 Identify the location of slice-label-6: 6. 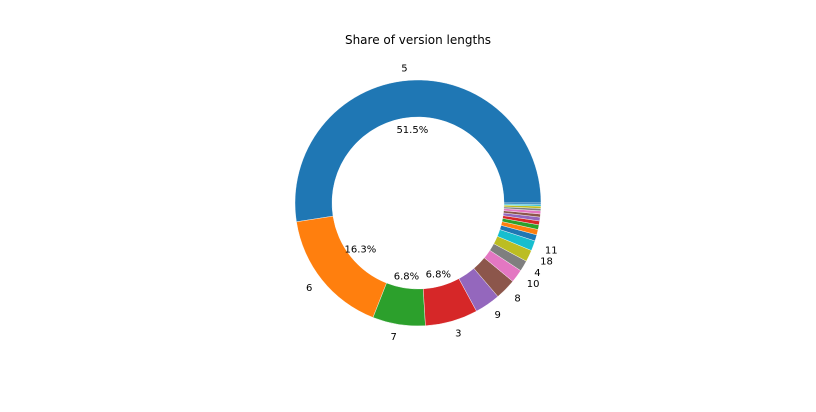
(309, 288).